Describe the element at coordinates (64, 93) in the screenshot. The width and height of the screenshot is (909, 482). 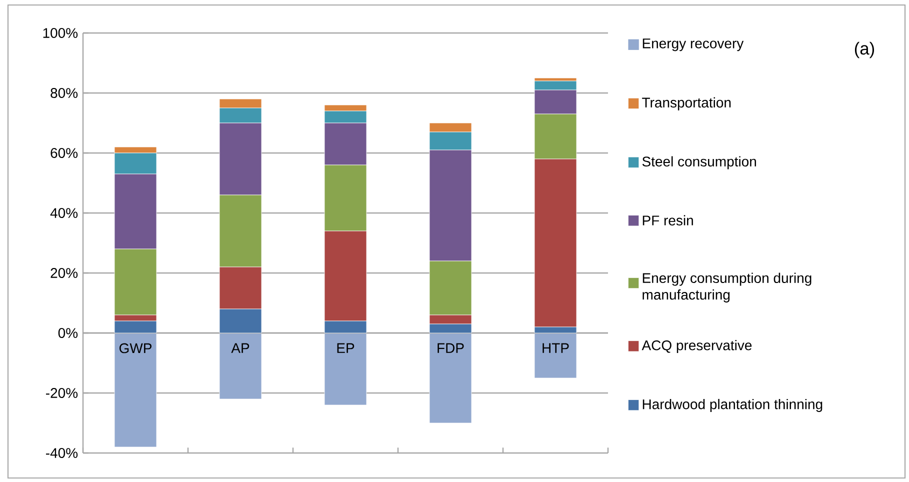
I see `y-tick-label: 80%` at that location.